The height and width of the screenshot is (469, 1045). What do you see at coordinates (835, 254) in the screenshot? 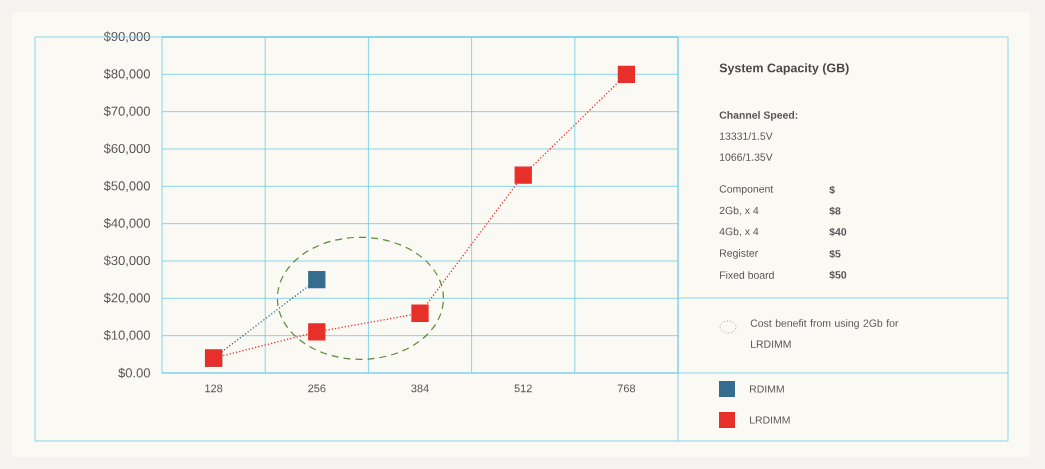
I see `text: $5` at bounding box center [835, 254].